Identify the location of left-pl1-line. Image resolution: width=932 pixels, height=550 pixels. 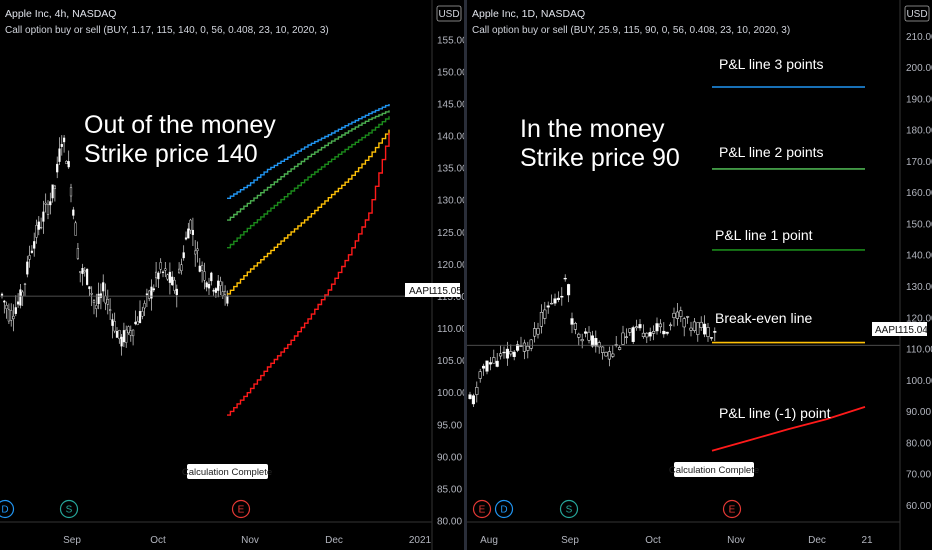
(308, 182).